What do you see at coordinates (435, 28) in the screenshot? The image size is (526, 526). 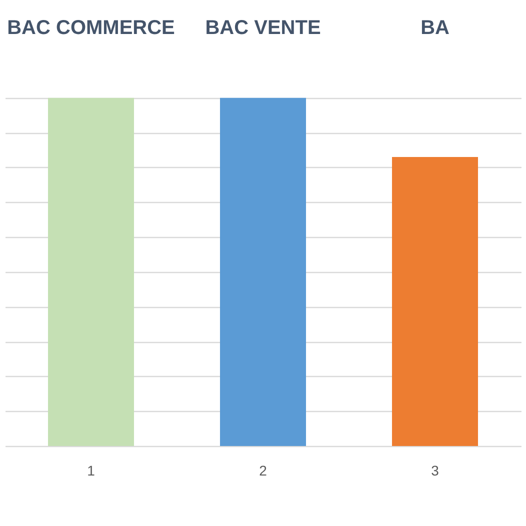 I see `text: BA` at bounding box center [435, 28].